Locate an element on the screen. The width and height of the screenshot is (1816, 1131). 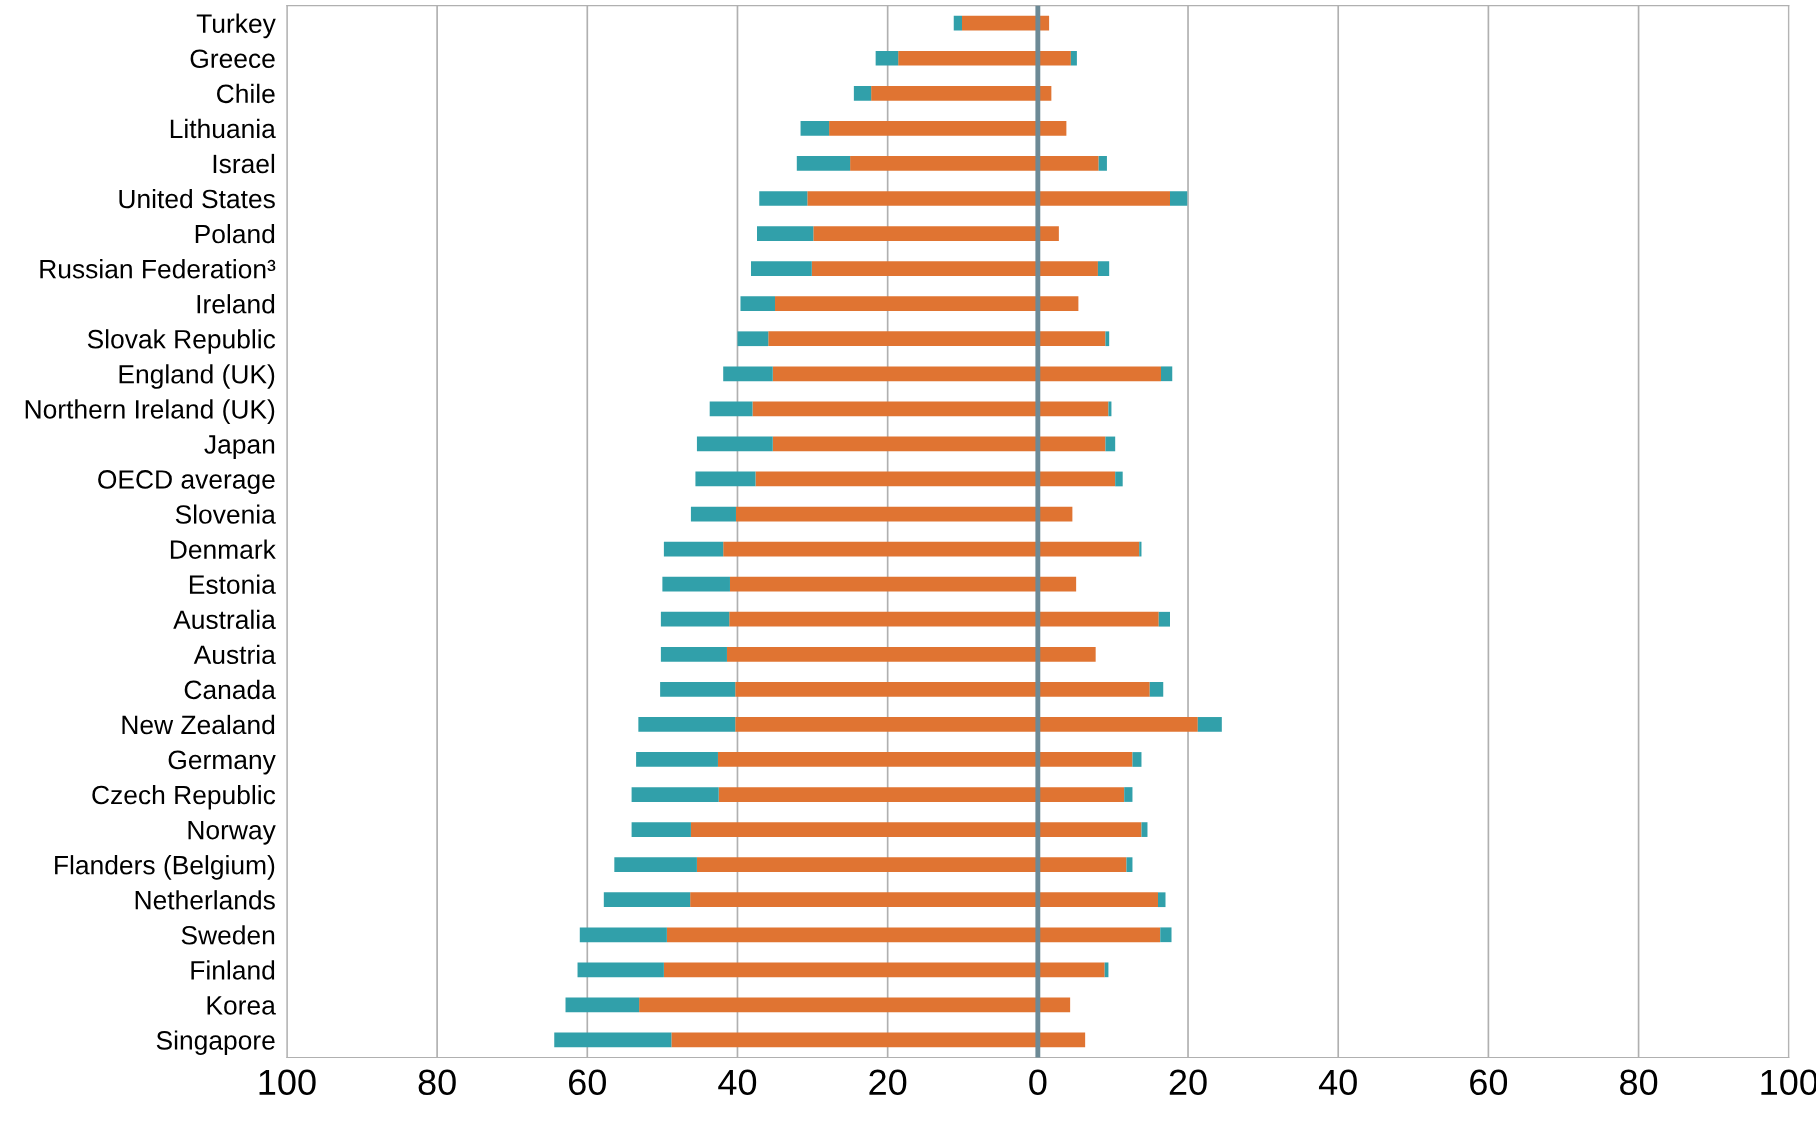
x-tick-label: 80 is located at coordinates (437, 1082).